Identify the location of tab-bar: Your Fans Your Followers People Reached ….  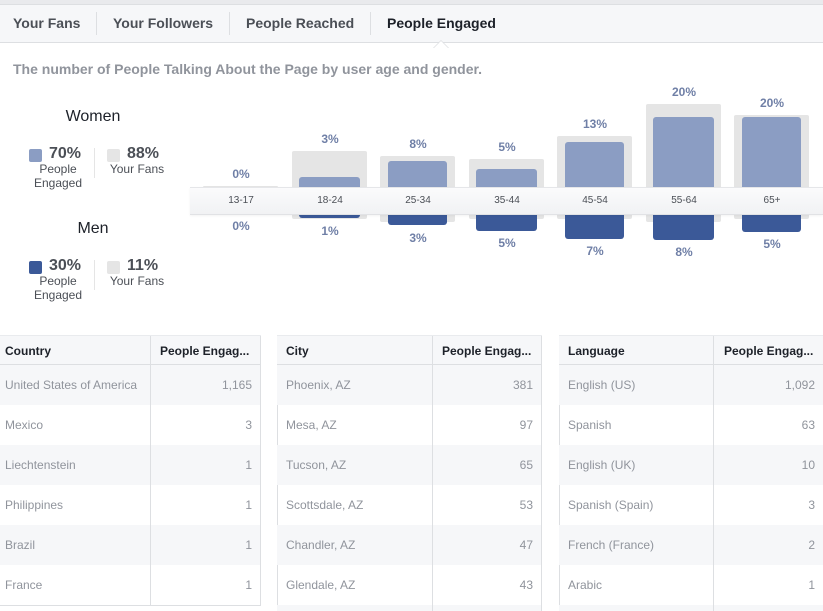
(411, 26).